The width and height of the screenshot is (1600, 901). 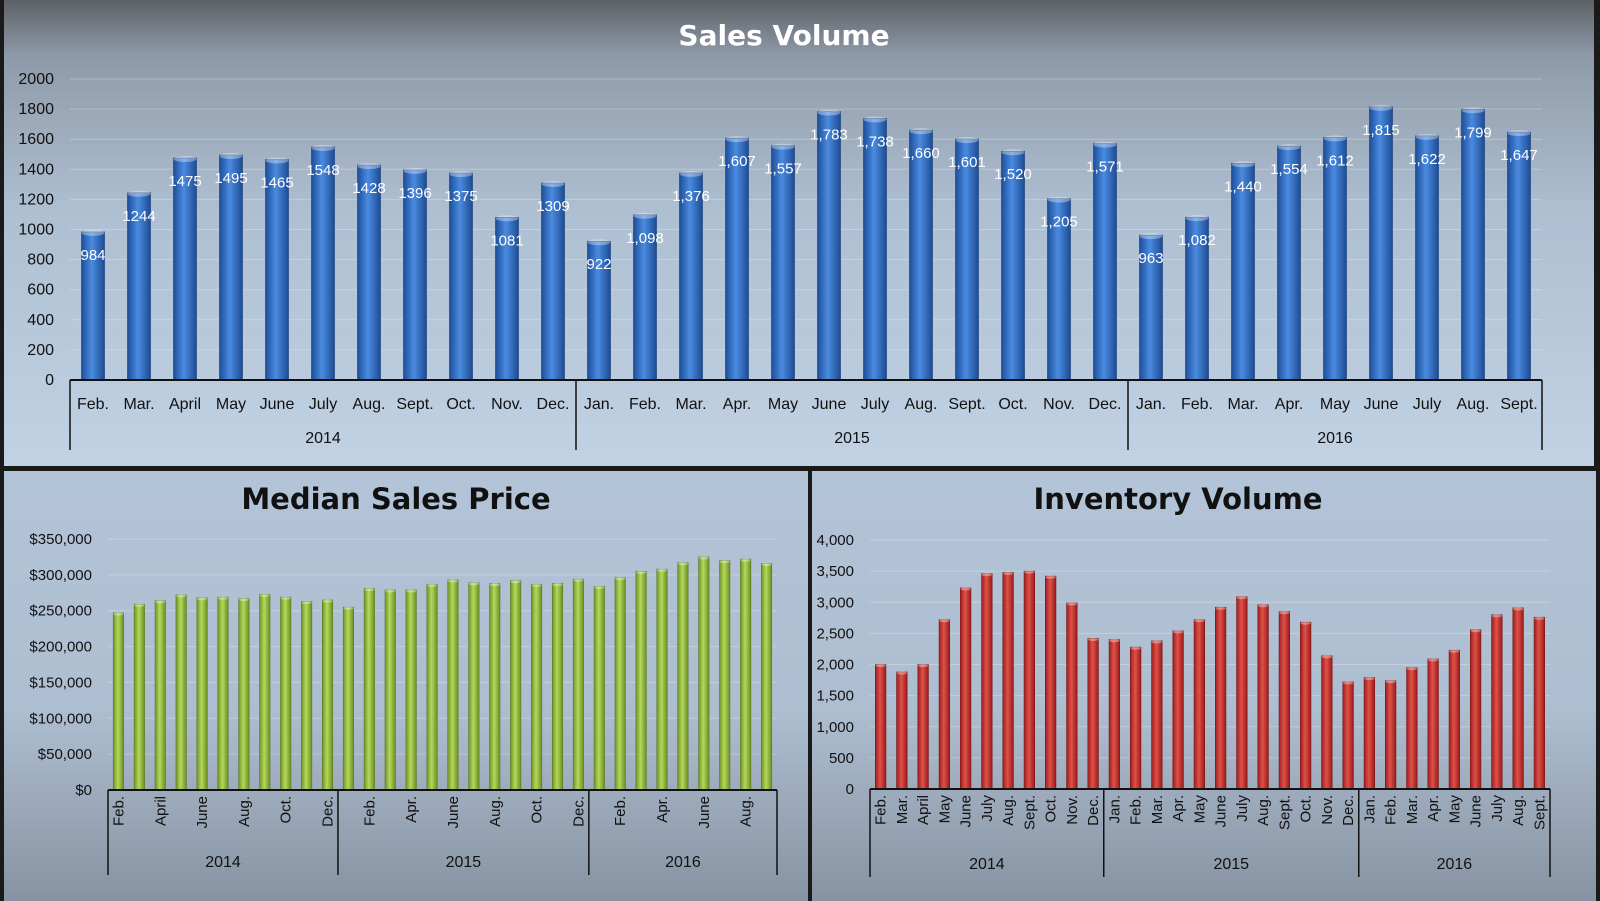 What do you see at coordinates (1105, 404) in the screenshot?
I see `x-category-label: Dec.` at bounding box center [1105, 404].